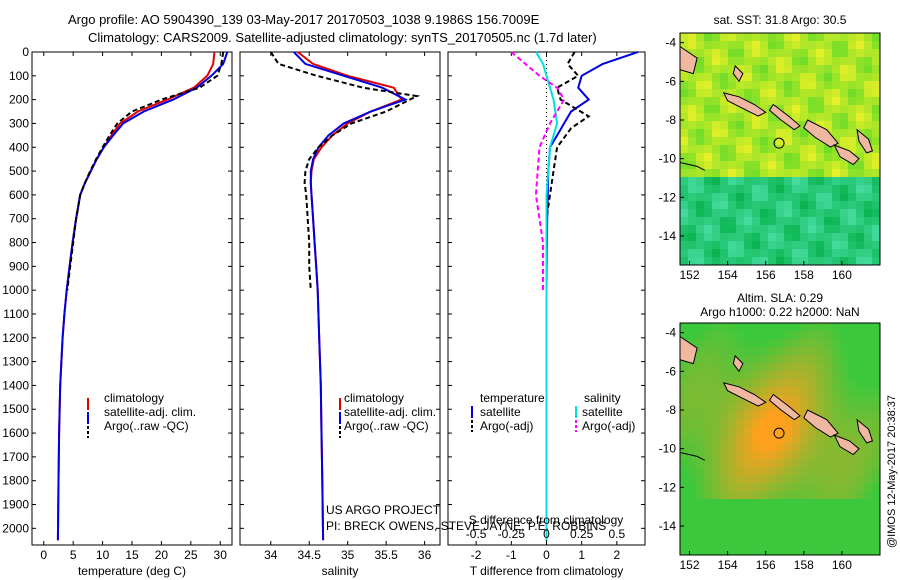 This screenshot has width=900, height=580. What do you see at coordinates (779, 433) in the screenshot?
I see `float-marker` at bounding box center [779, 433].